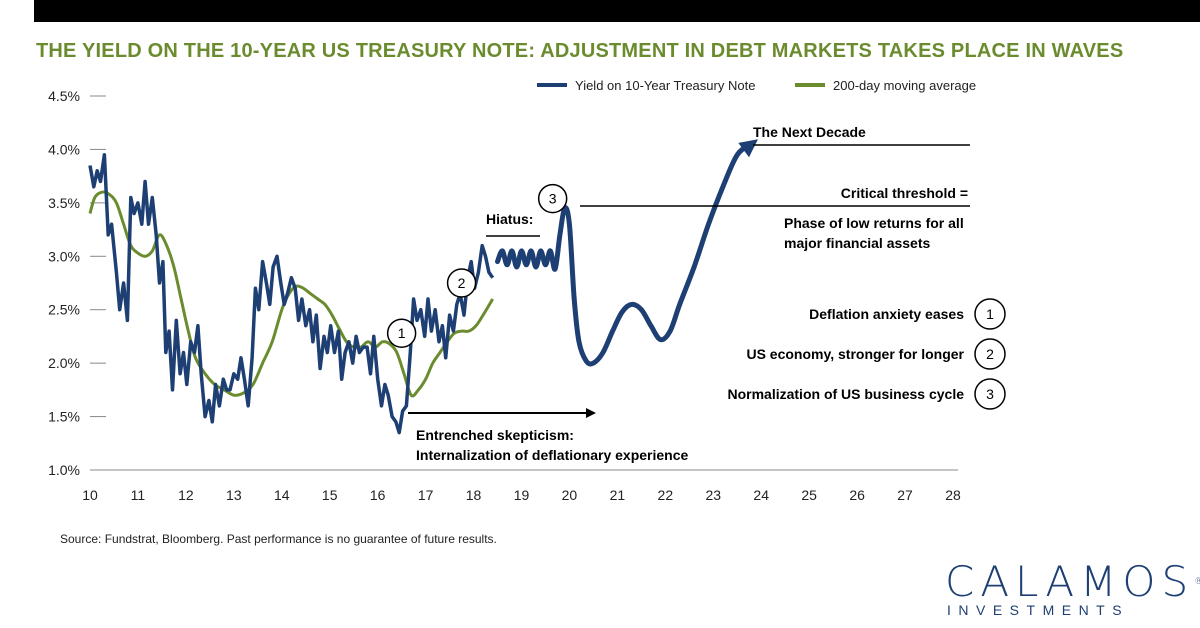  What do you see at coordinates (474, 495) in the screenshot?
I see `x-tick-label: 18` at bounding box center [474, 495].